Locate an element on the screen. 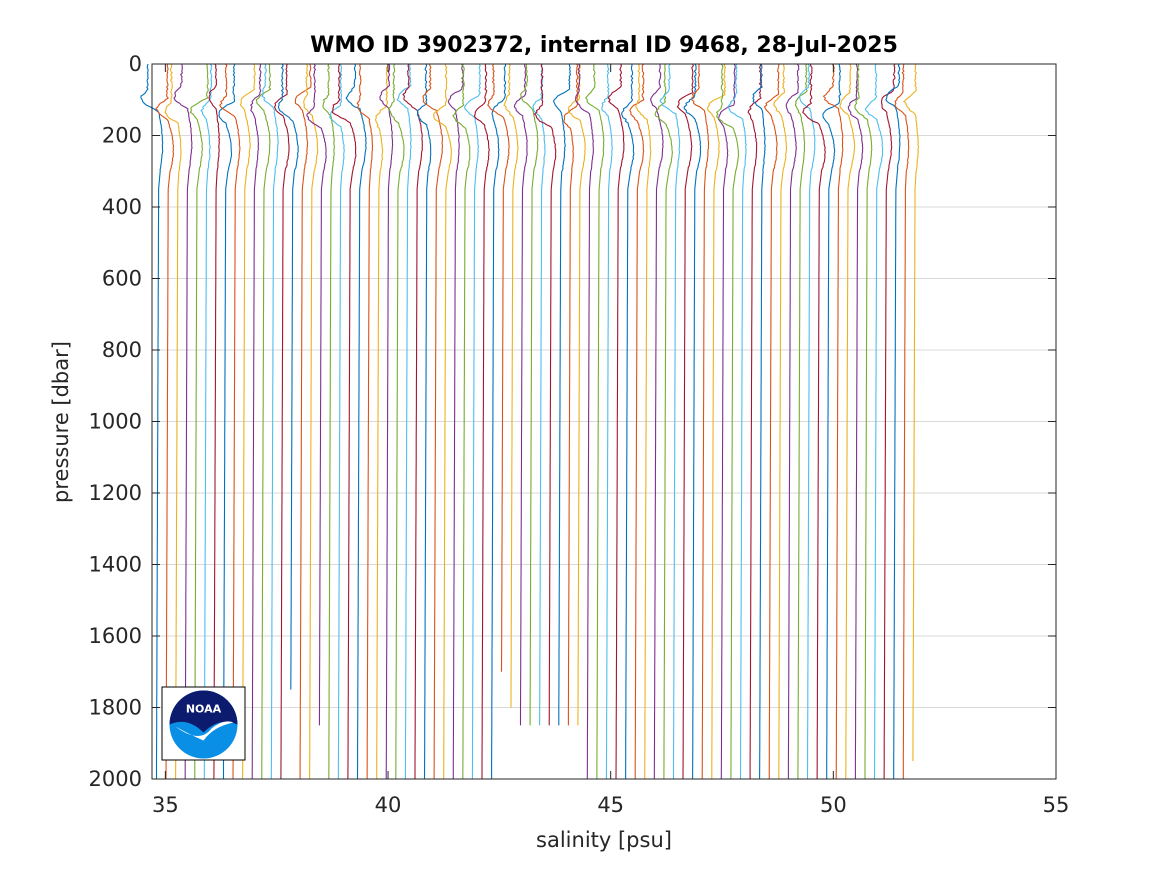 This screenshot has height=879, width=1167. y-tick-label: 1200 is located at coordinates (115, 493).